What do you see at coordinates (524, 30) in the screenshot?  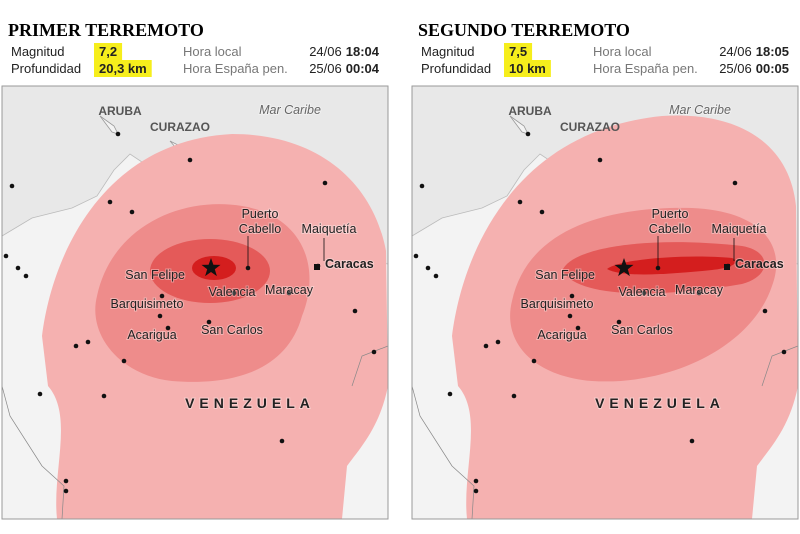 I see `panel-title: SEGUNDO TERREMOTO` at bounding box center [524, 30].